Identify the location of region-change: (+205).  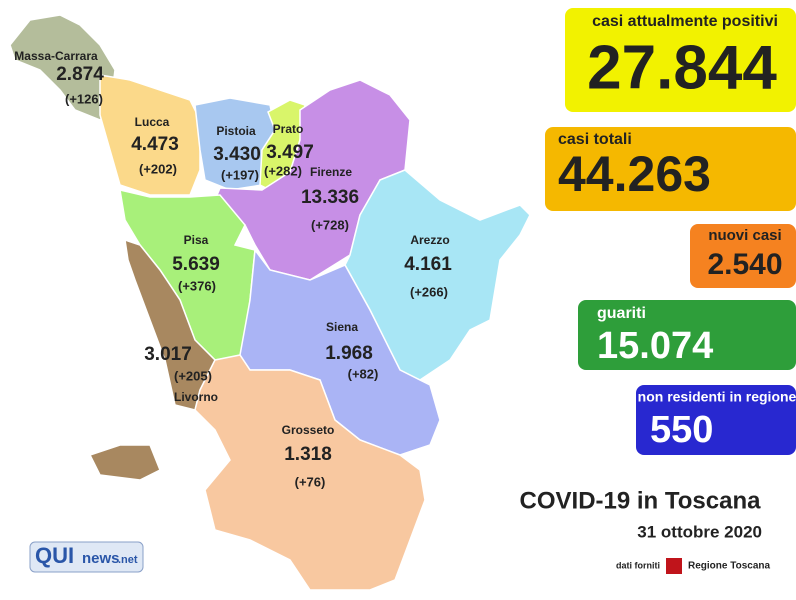
(193, 375).